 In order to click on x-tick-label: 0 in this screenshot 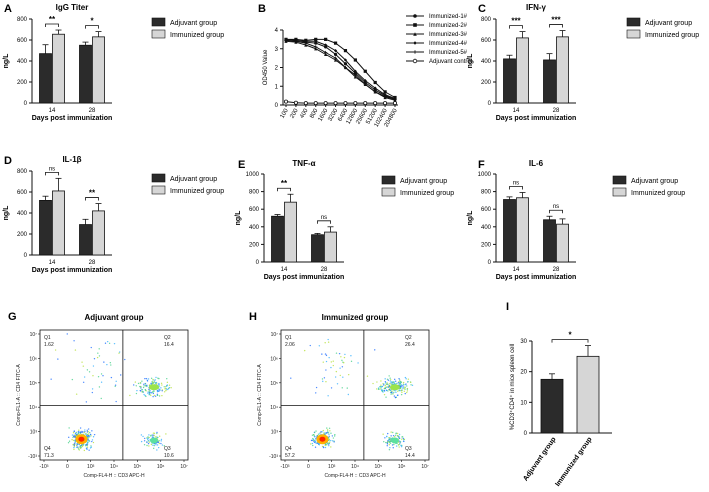, I will do `click(67, 467)`.